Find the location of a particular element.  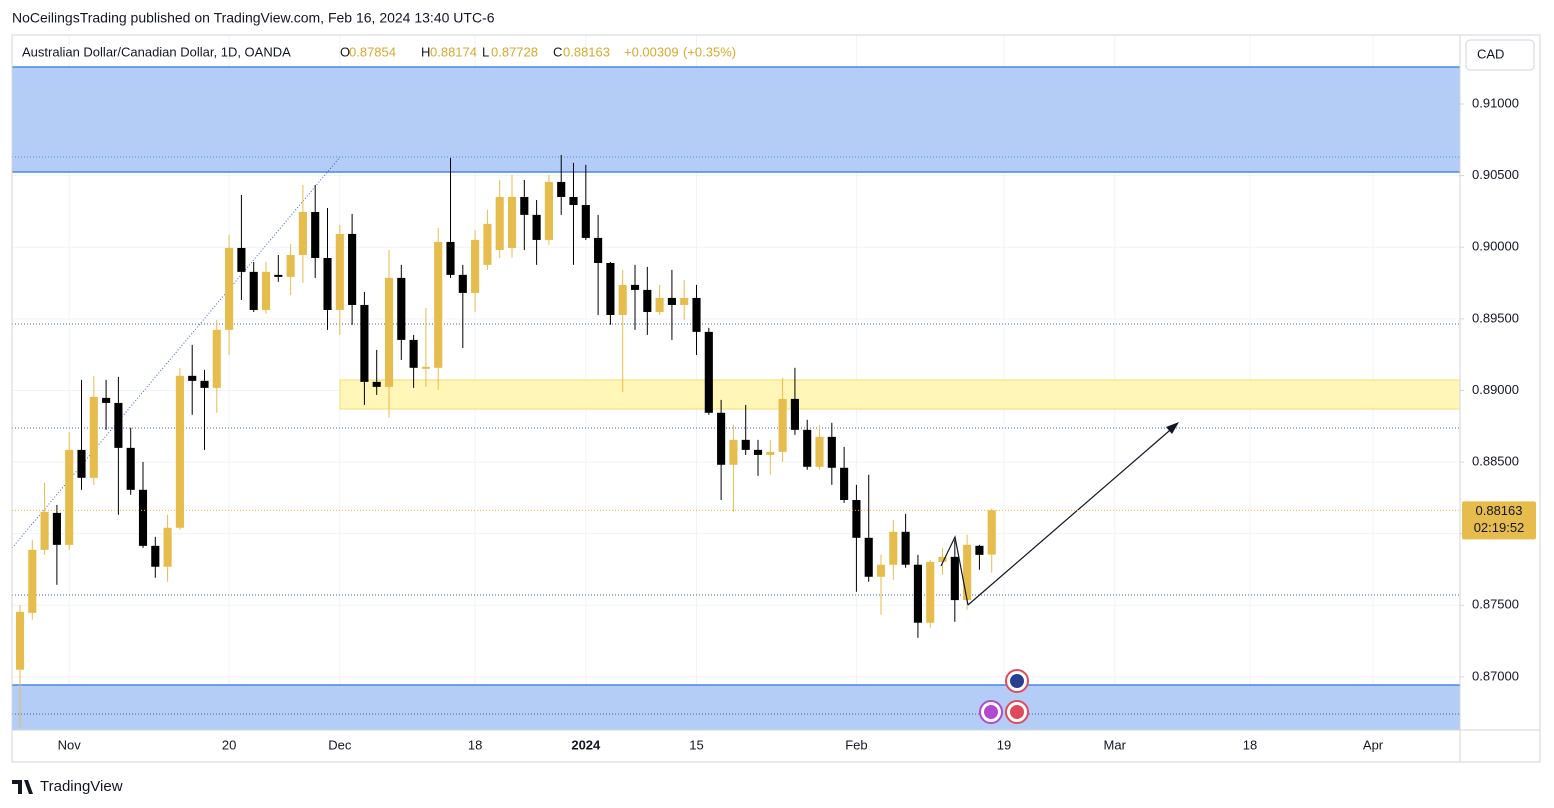

y-tick-label: 0.89500 is located at coordinates (1495, 317).